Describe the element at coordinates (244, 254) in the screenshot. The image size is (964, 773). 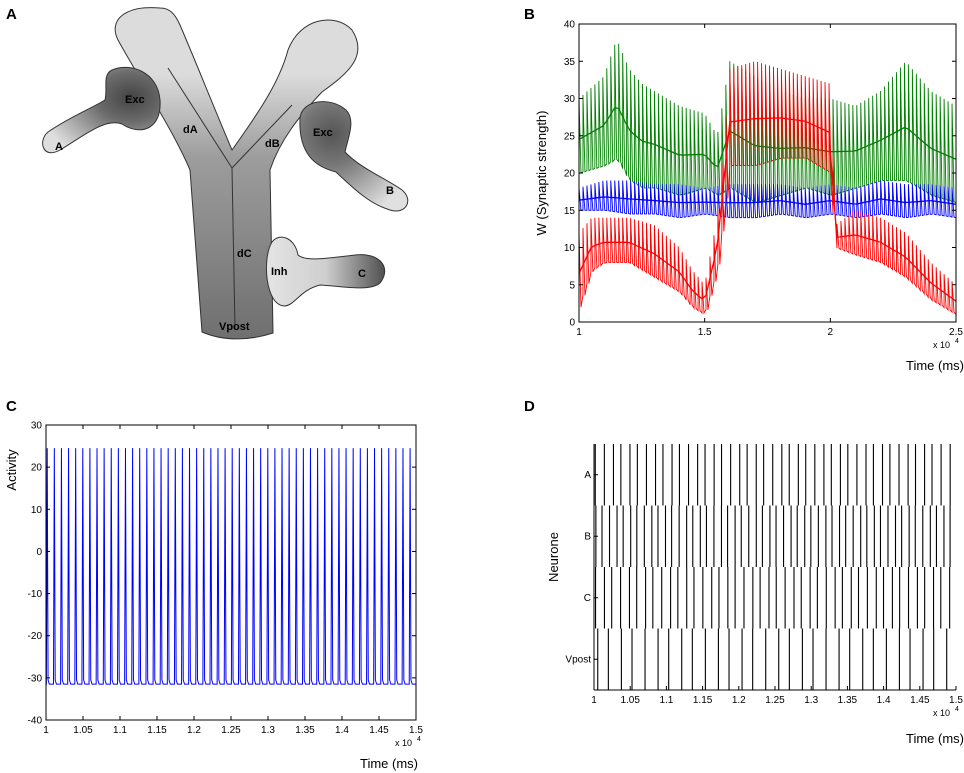
I see `label-dc: dC` at that location.